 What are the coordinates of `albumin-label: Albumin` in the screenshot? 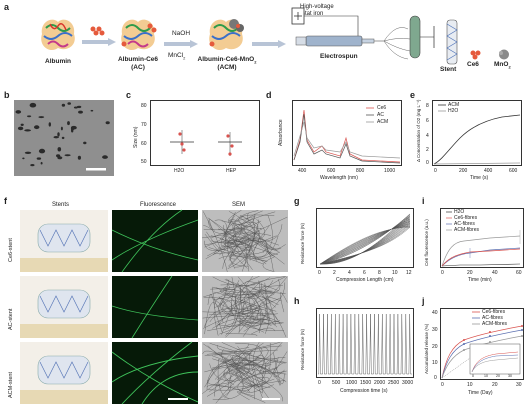 It's located at (58, 61).